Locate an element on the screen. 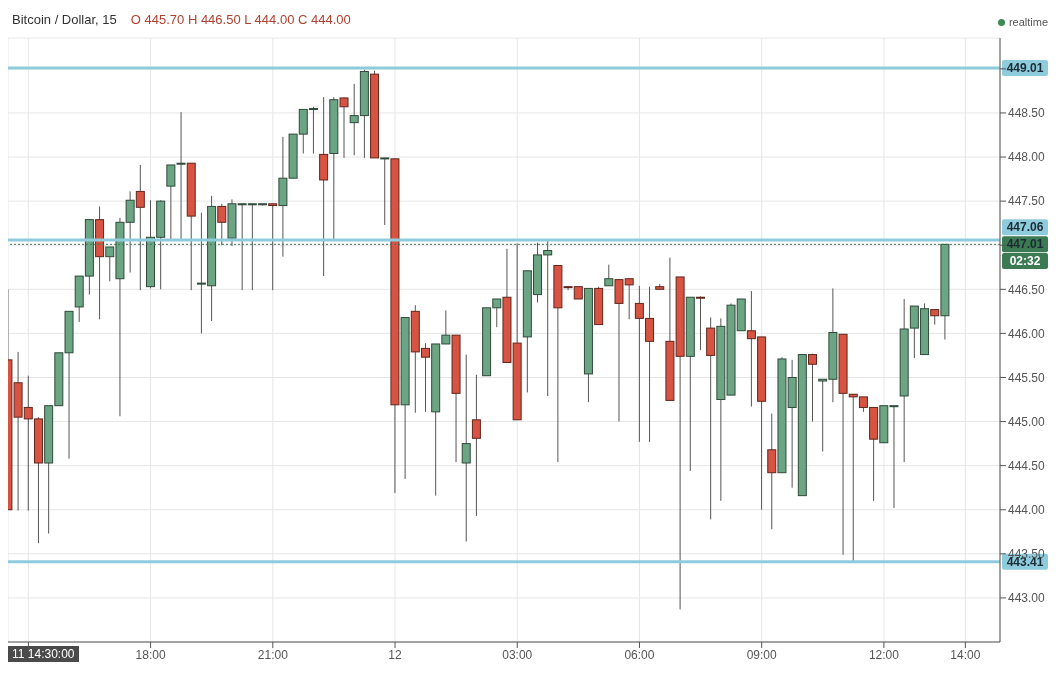 The image size is (1060, 679). x-tick-label: 14:00 is located at coordinates (965, 654).